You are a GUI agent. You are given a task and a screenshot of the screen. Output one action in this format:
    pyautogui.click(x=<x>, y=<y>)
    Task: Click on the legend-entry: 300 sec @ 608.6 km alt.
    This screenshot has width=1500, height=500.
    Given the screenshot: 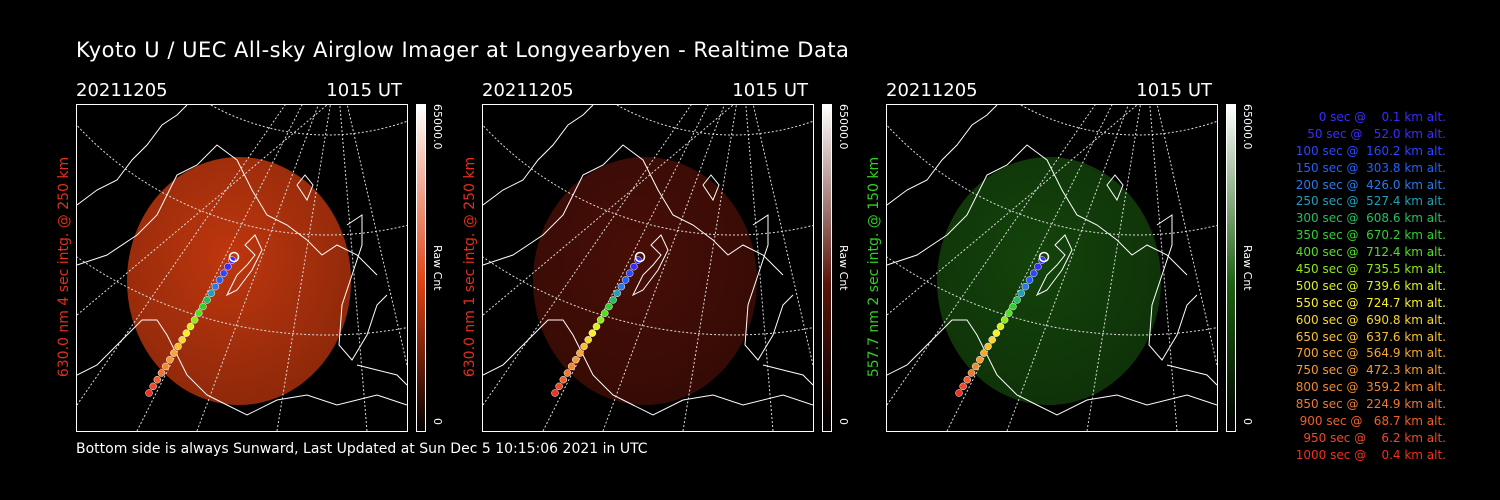 What is the action you would take?
    pyautogui.click(x=1370, y=218)
    